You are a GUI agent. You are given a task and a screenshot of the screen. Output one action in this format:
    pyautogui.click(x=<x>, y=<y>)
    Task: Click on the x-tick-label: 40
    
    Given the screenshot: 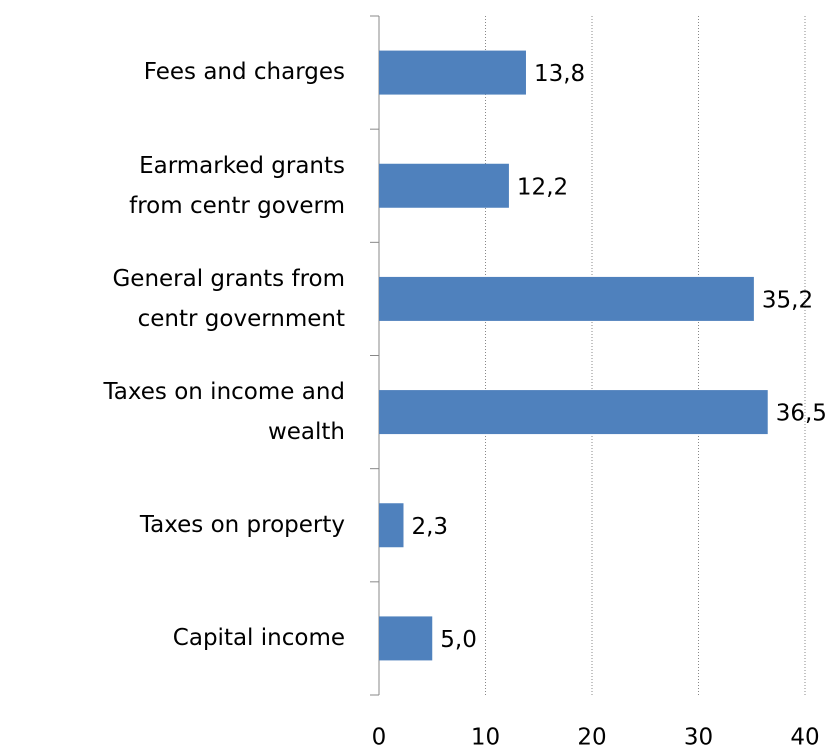 What is the action you would take?
    pyautogui.click(x=804, y=738)
    